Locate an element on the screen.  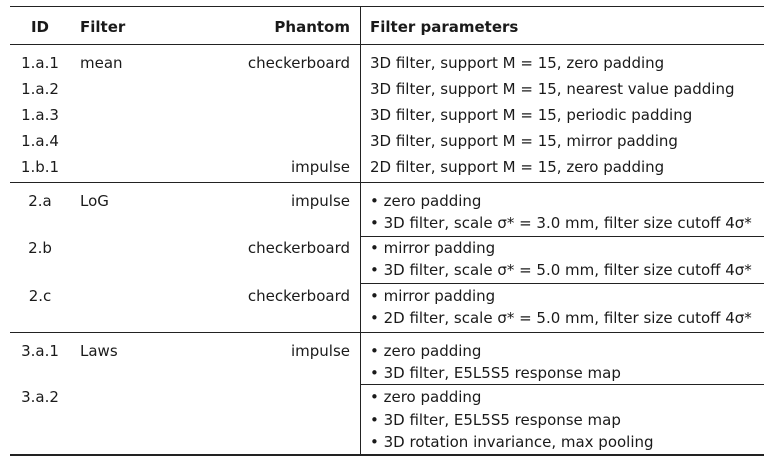
table-row-filter: Laws is located at coordinates (99, 351).